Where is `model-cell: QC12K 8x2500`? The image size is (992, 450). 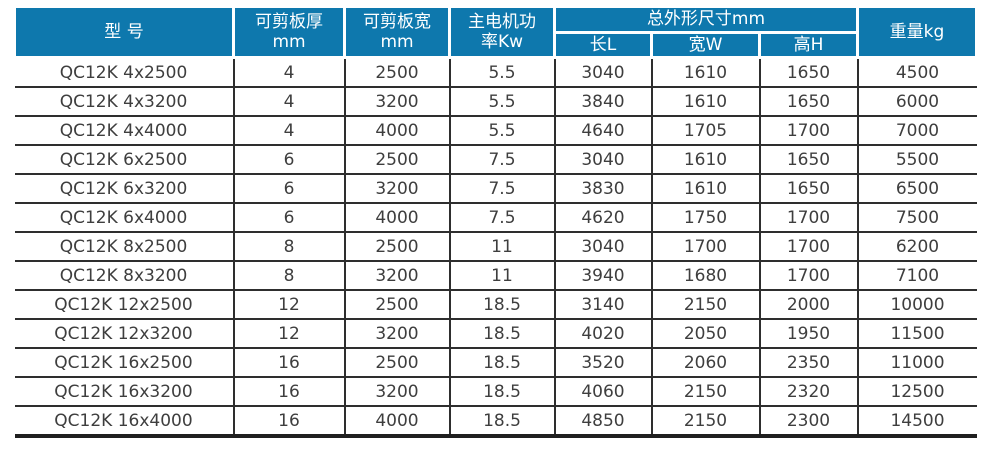
model-cell: QC12K 8x2500 is located at coordinates (124, 247).